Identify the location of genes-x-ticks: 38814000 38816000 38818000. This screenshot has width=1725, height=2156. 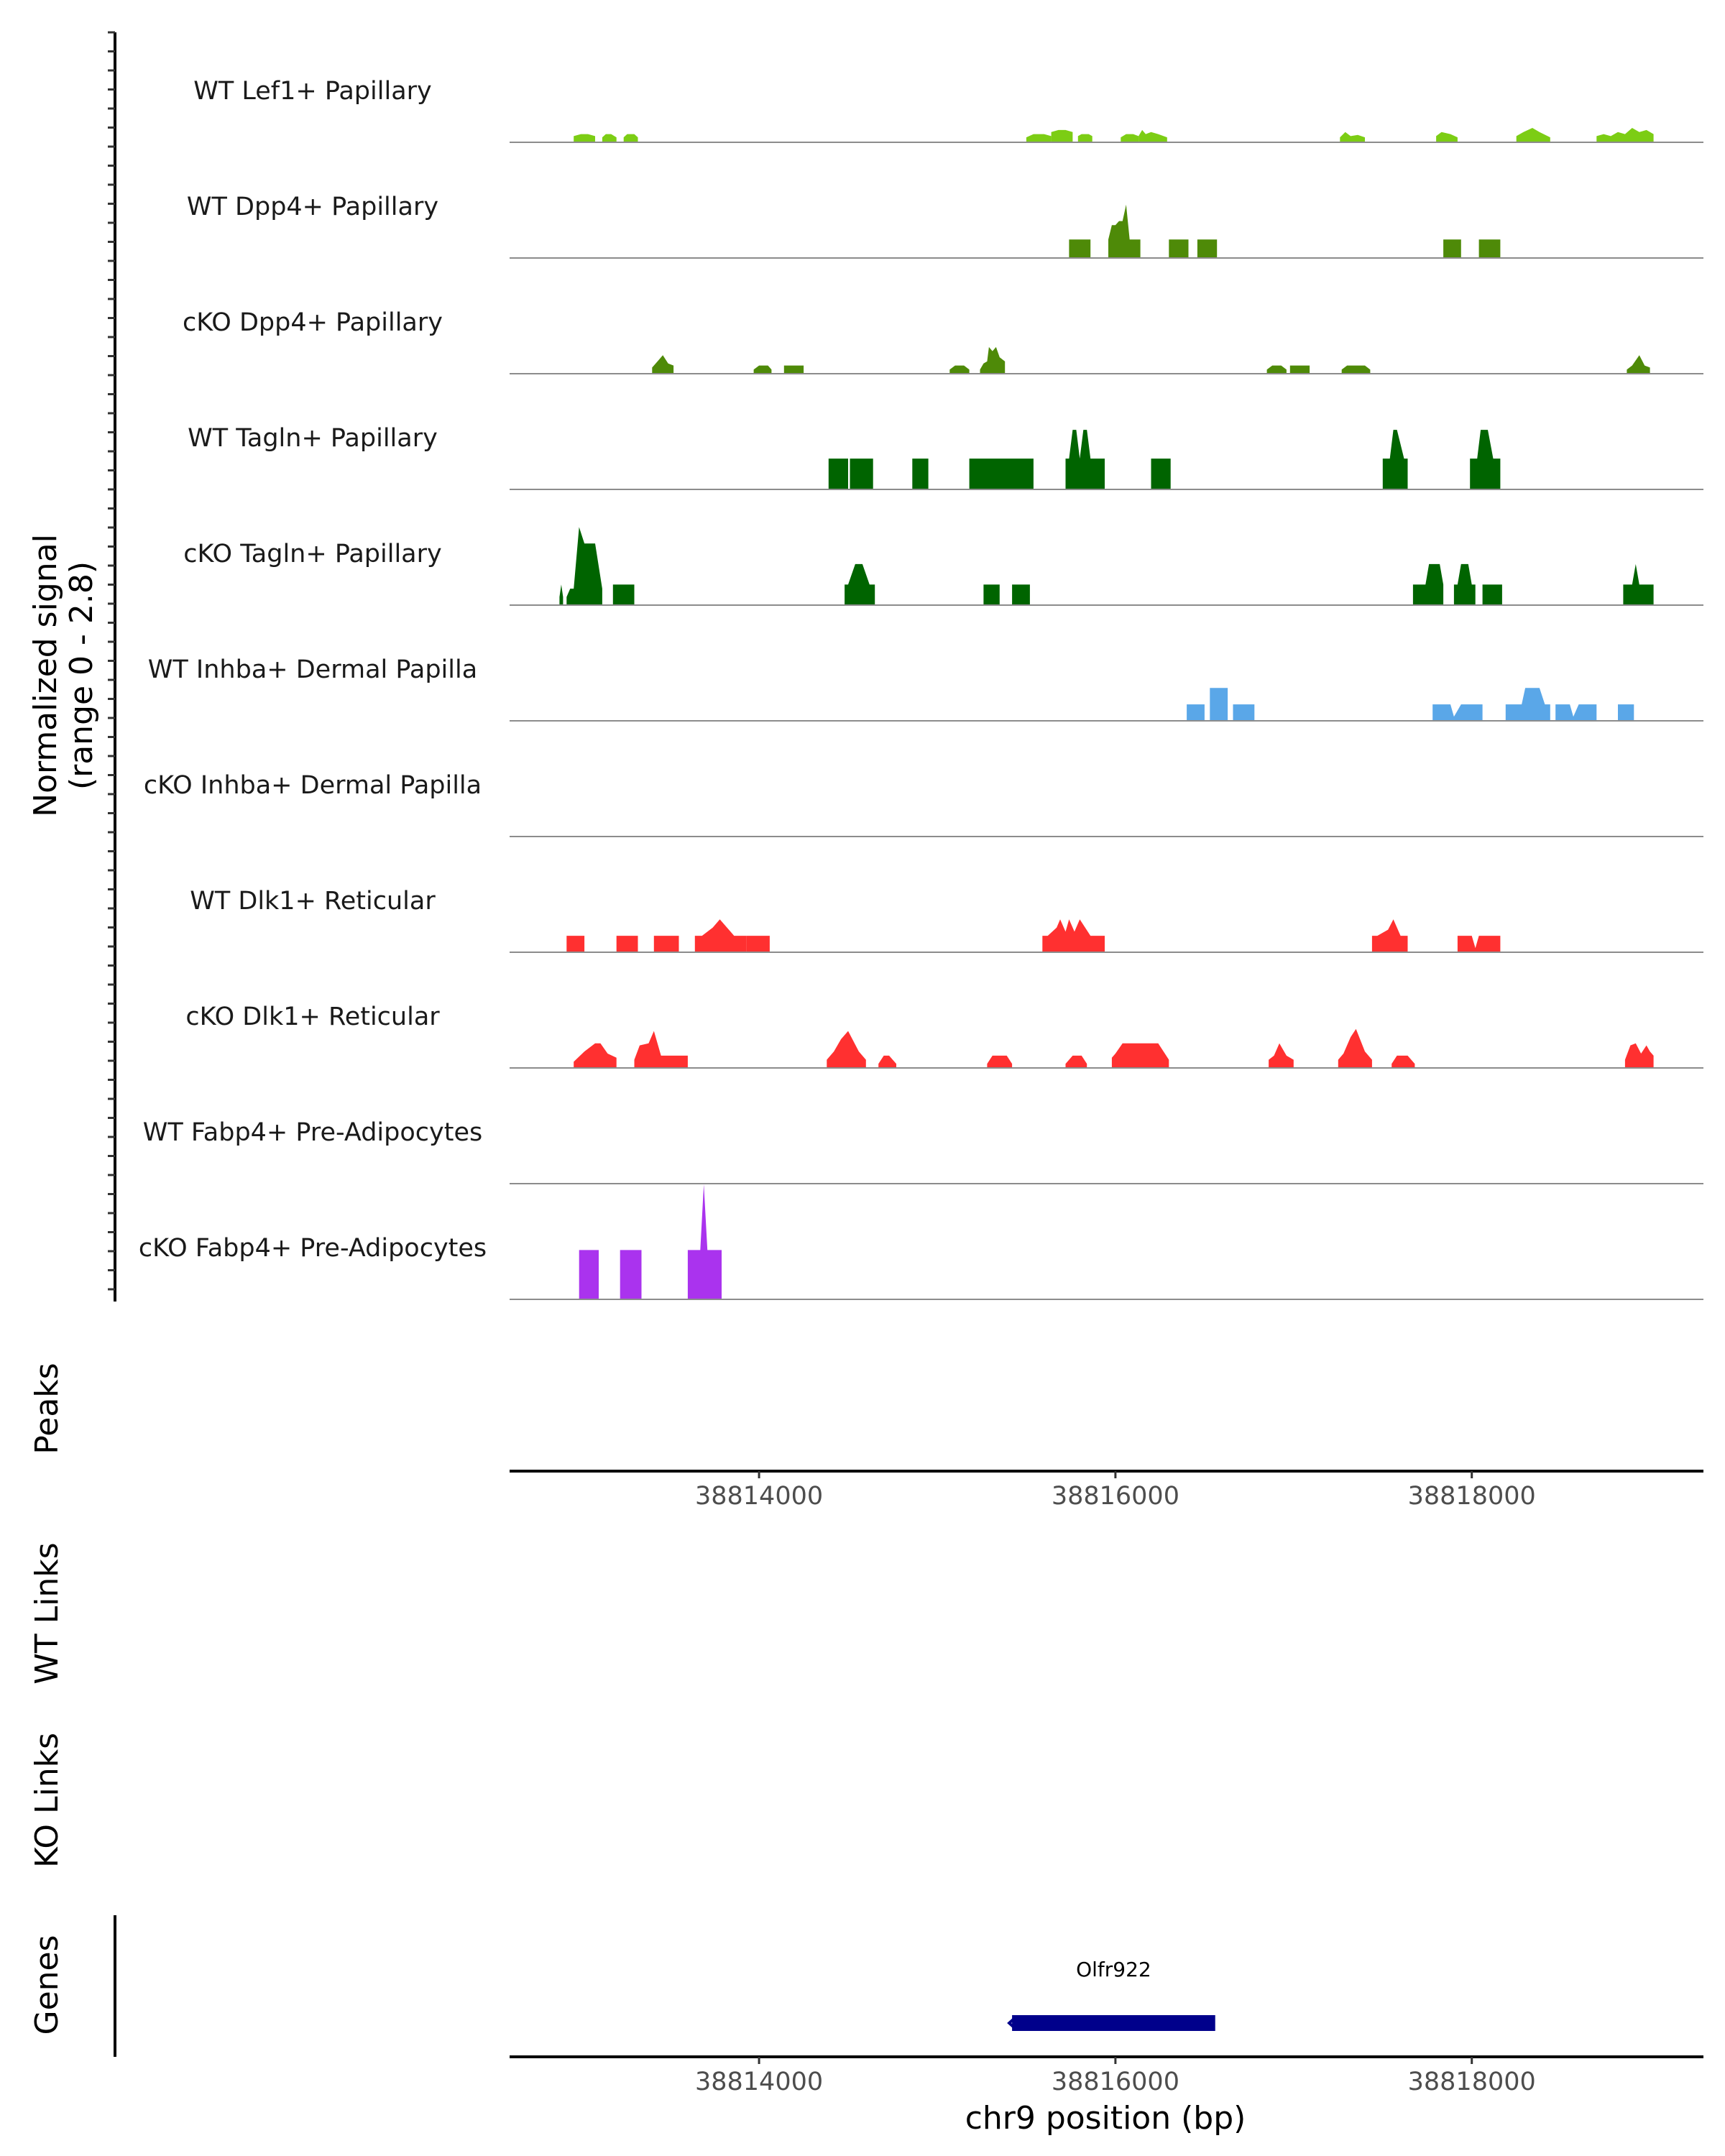
(1115, 2076).